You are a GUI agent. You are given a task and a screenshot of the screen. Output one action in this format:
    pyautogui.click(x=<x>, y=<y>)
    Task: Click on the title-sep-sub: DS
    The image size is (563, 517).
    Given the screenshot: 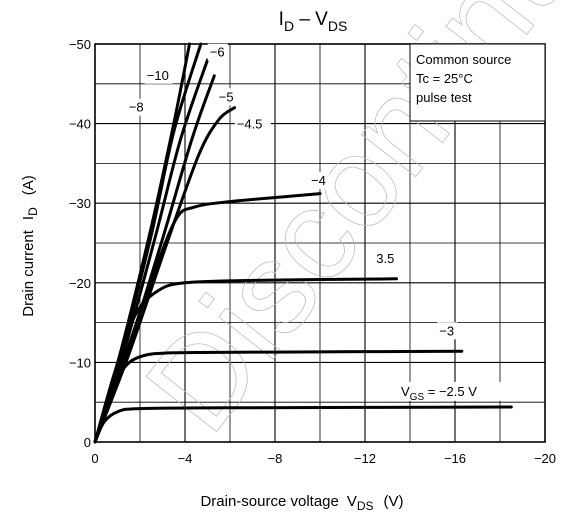 What is the action you would take?
    pyautogui.click(x=337, y=26)
    